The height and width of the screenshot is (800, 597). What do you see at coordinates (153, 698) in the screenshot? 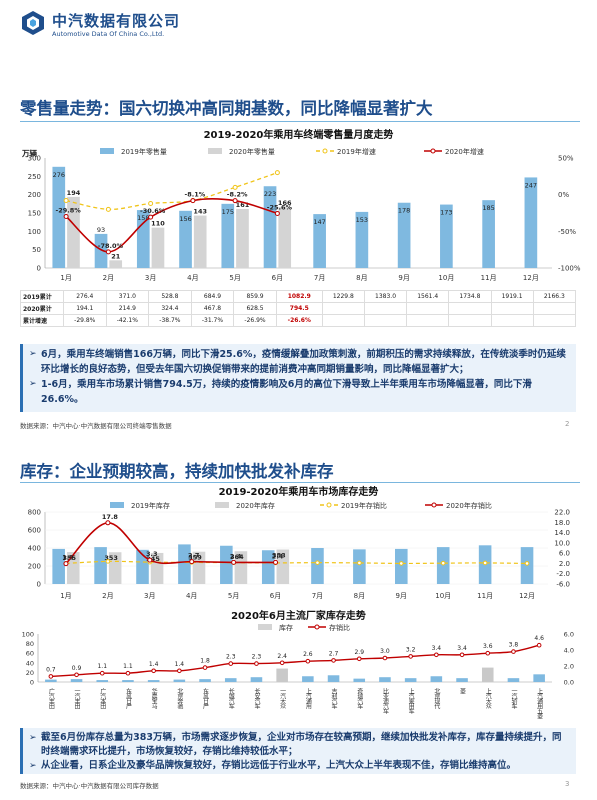
I see `x-tick-label: 华晨宝马` at bounding box center [153, 698].